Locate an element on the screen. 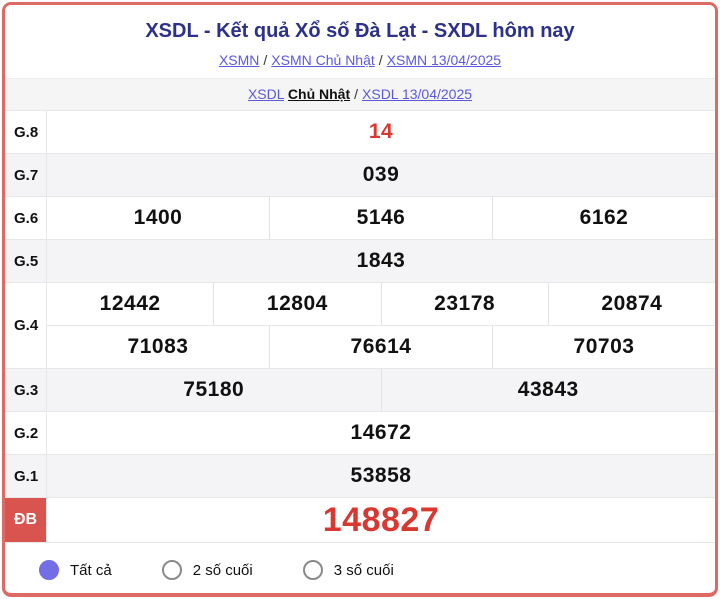  prize-number: 5146 is located at coordinates (380, 218).